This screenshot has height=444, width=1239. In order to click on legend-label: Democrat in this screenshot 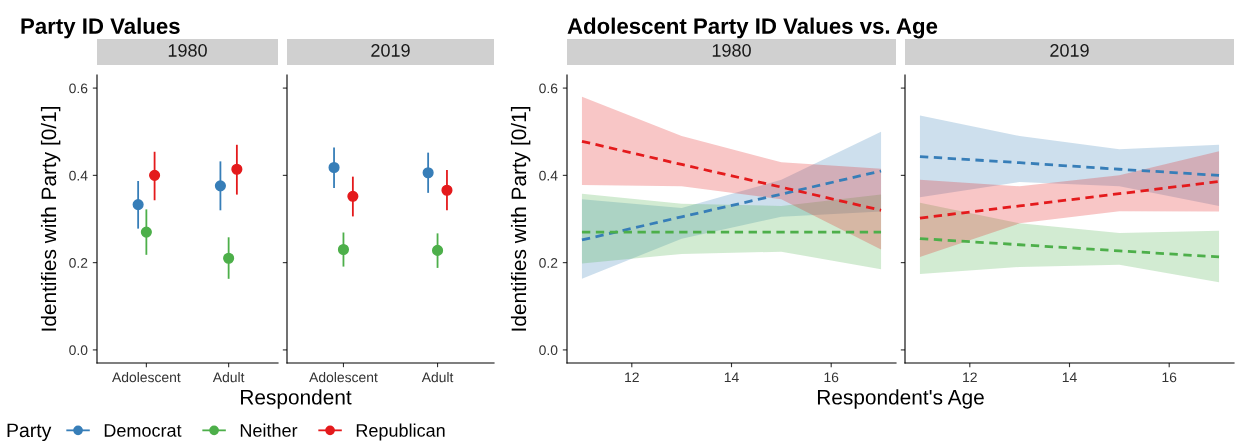, I will do `click(143, 430)`.